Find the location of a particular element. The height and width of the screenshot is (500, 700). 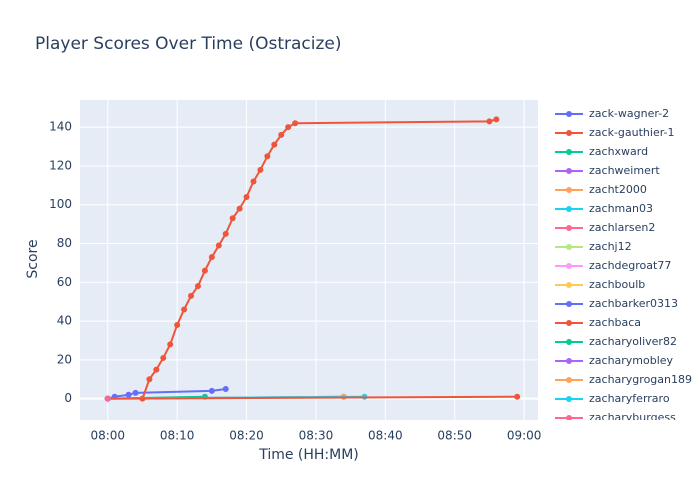

legend-item: zachj12 is located at coordinates (593, 246).